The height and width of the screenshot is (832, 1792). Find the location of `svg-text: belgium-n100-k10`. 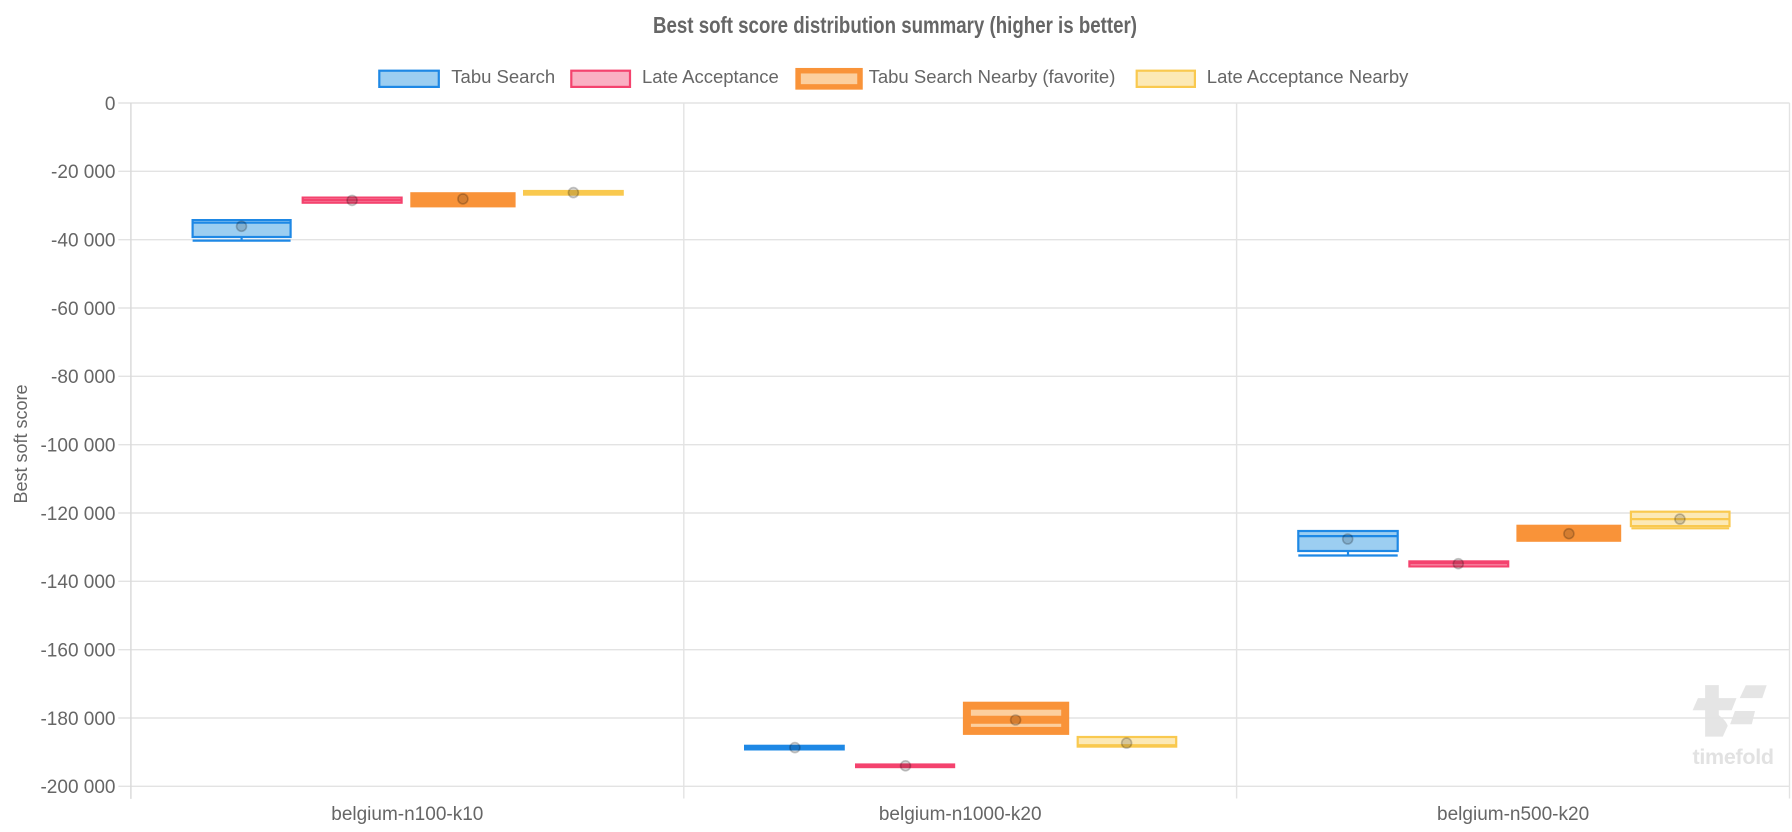

svg-text: belgium-n100-k10 is located at coordinates (407, 814).